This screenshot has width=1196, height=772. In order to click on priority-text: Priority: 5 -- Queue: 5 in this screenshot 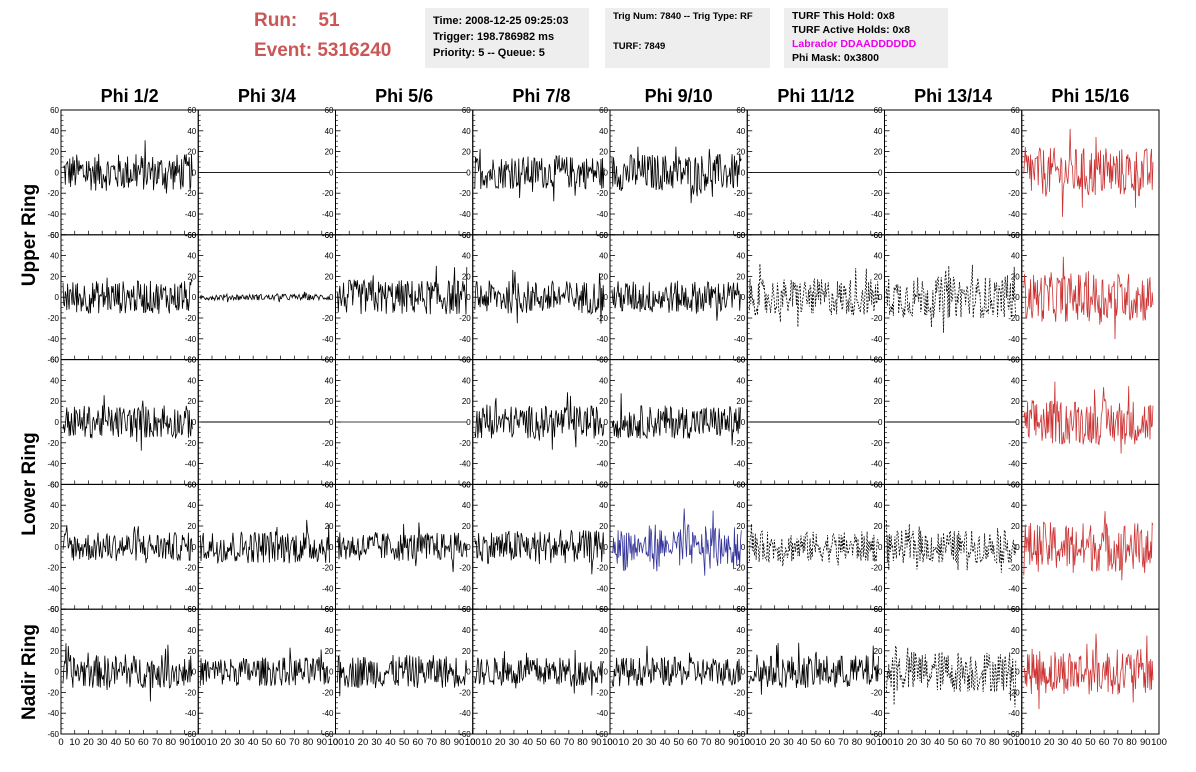, I will do `click(489, 53)`.